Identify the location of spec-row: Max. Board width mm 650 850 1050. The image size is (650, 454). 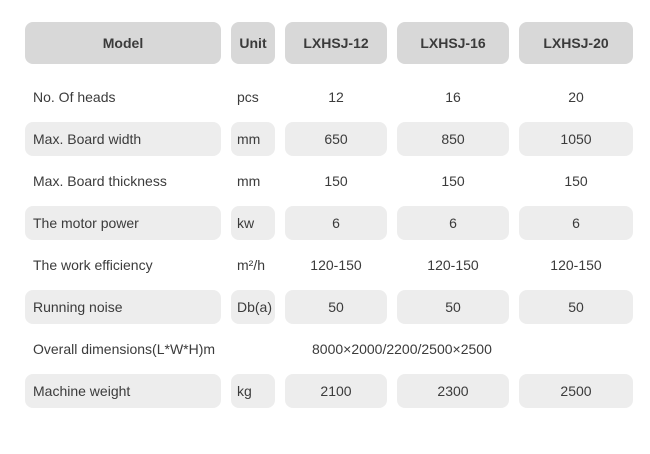
(329, 139).